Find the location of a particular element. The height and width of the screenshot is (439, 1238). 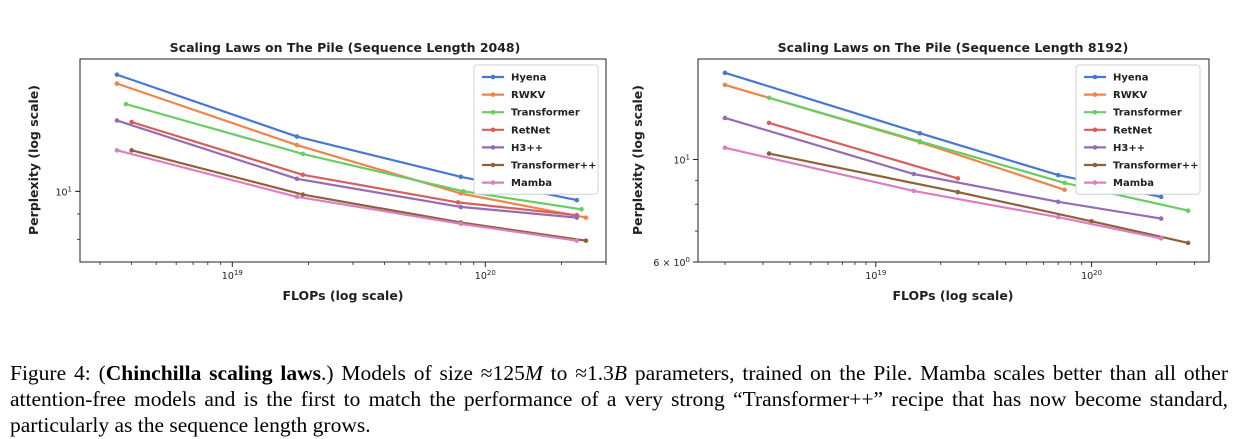

series-line-rwkv is located at coordinates (351, 150).